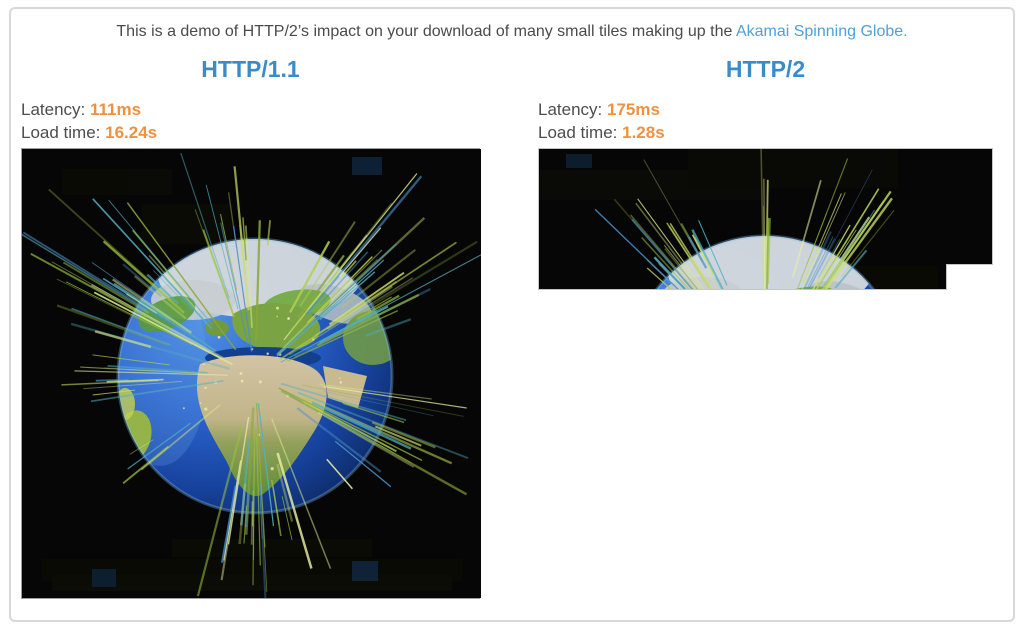 This screenshot has width=1024, height=630. Describe the element at coordinates (131, 132) in the screenshot. I see `http11-load-time-value: 16.24s` at that location.